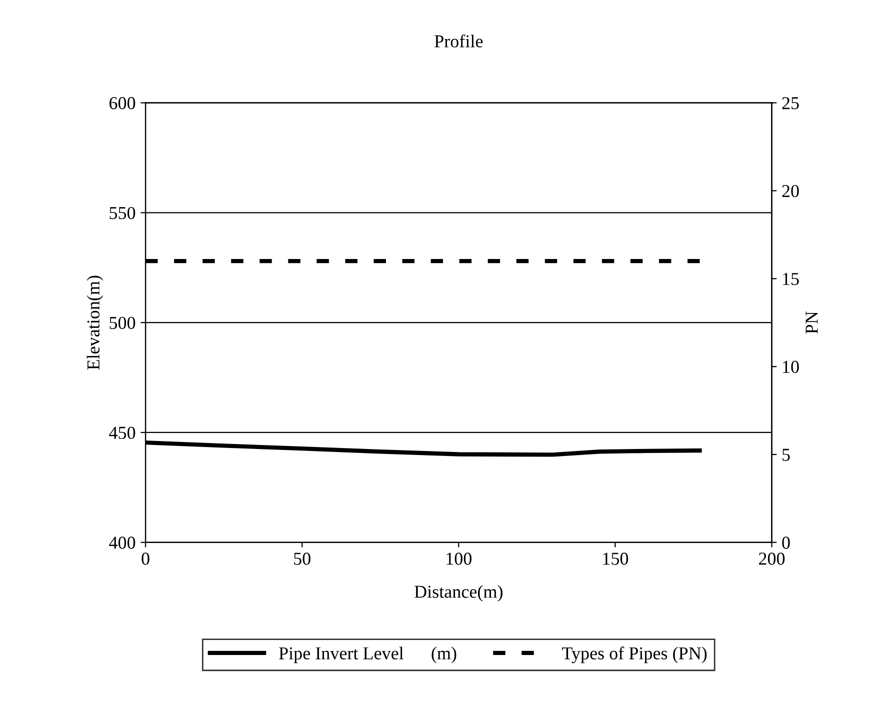  Describe the element at coordinates (458, 41) in the screenshot. I see `chart-title: Profile` at that location.